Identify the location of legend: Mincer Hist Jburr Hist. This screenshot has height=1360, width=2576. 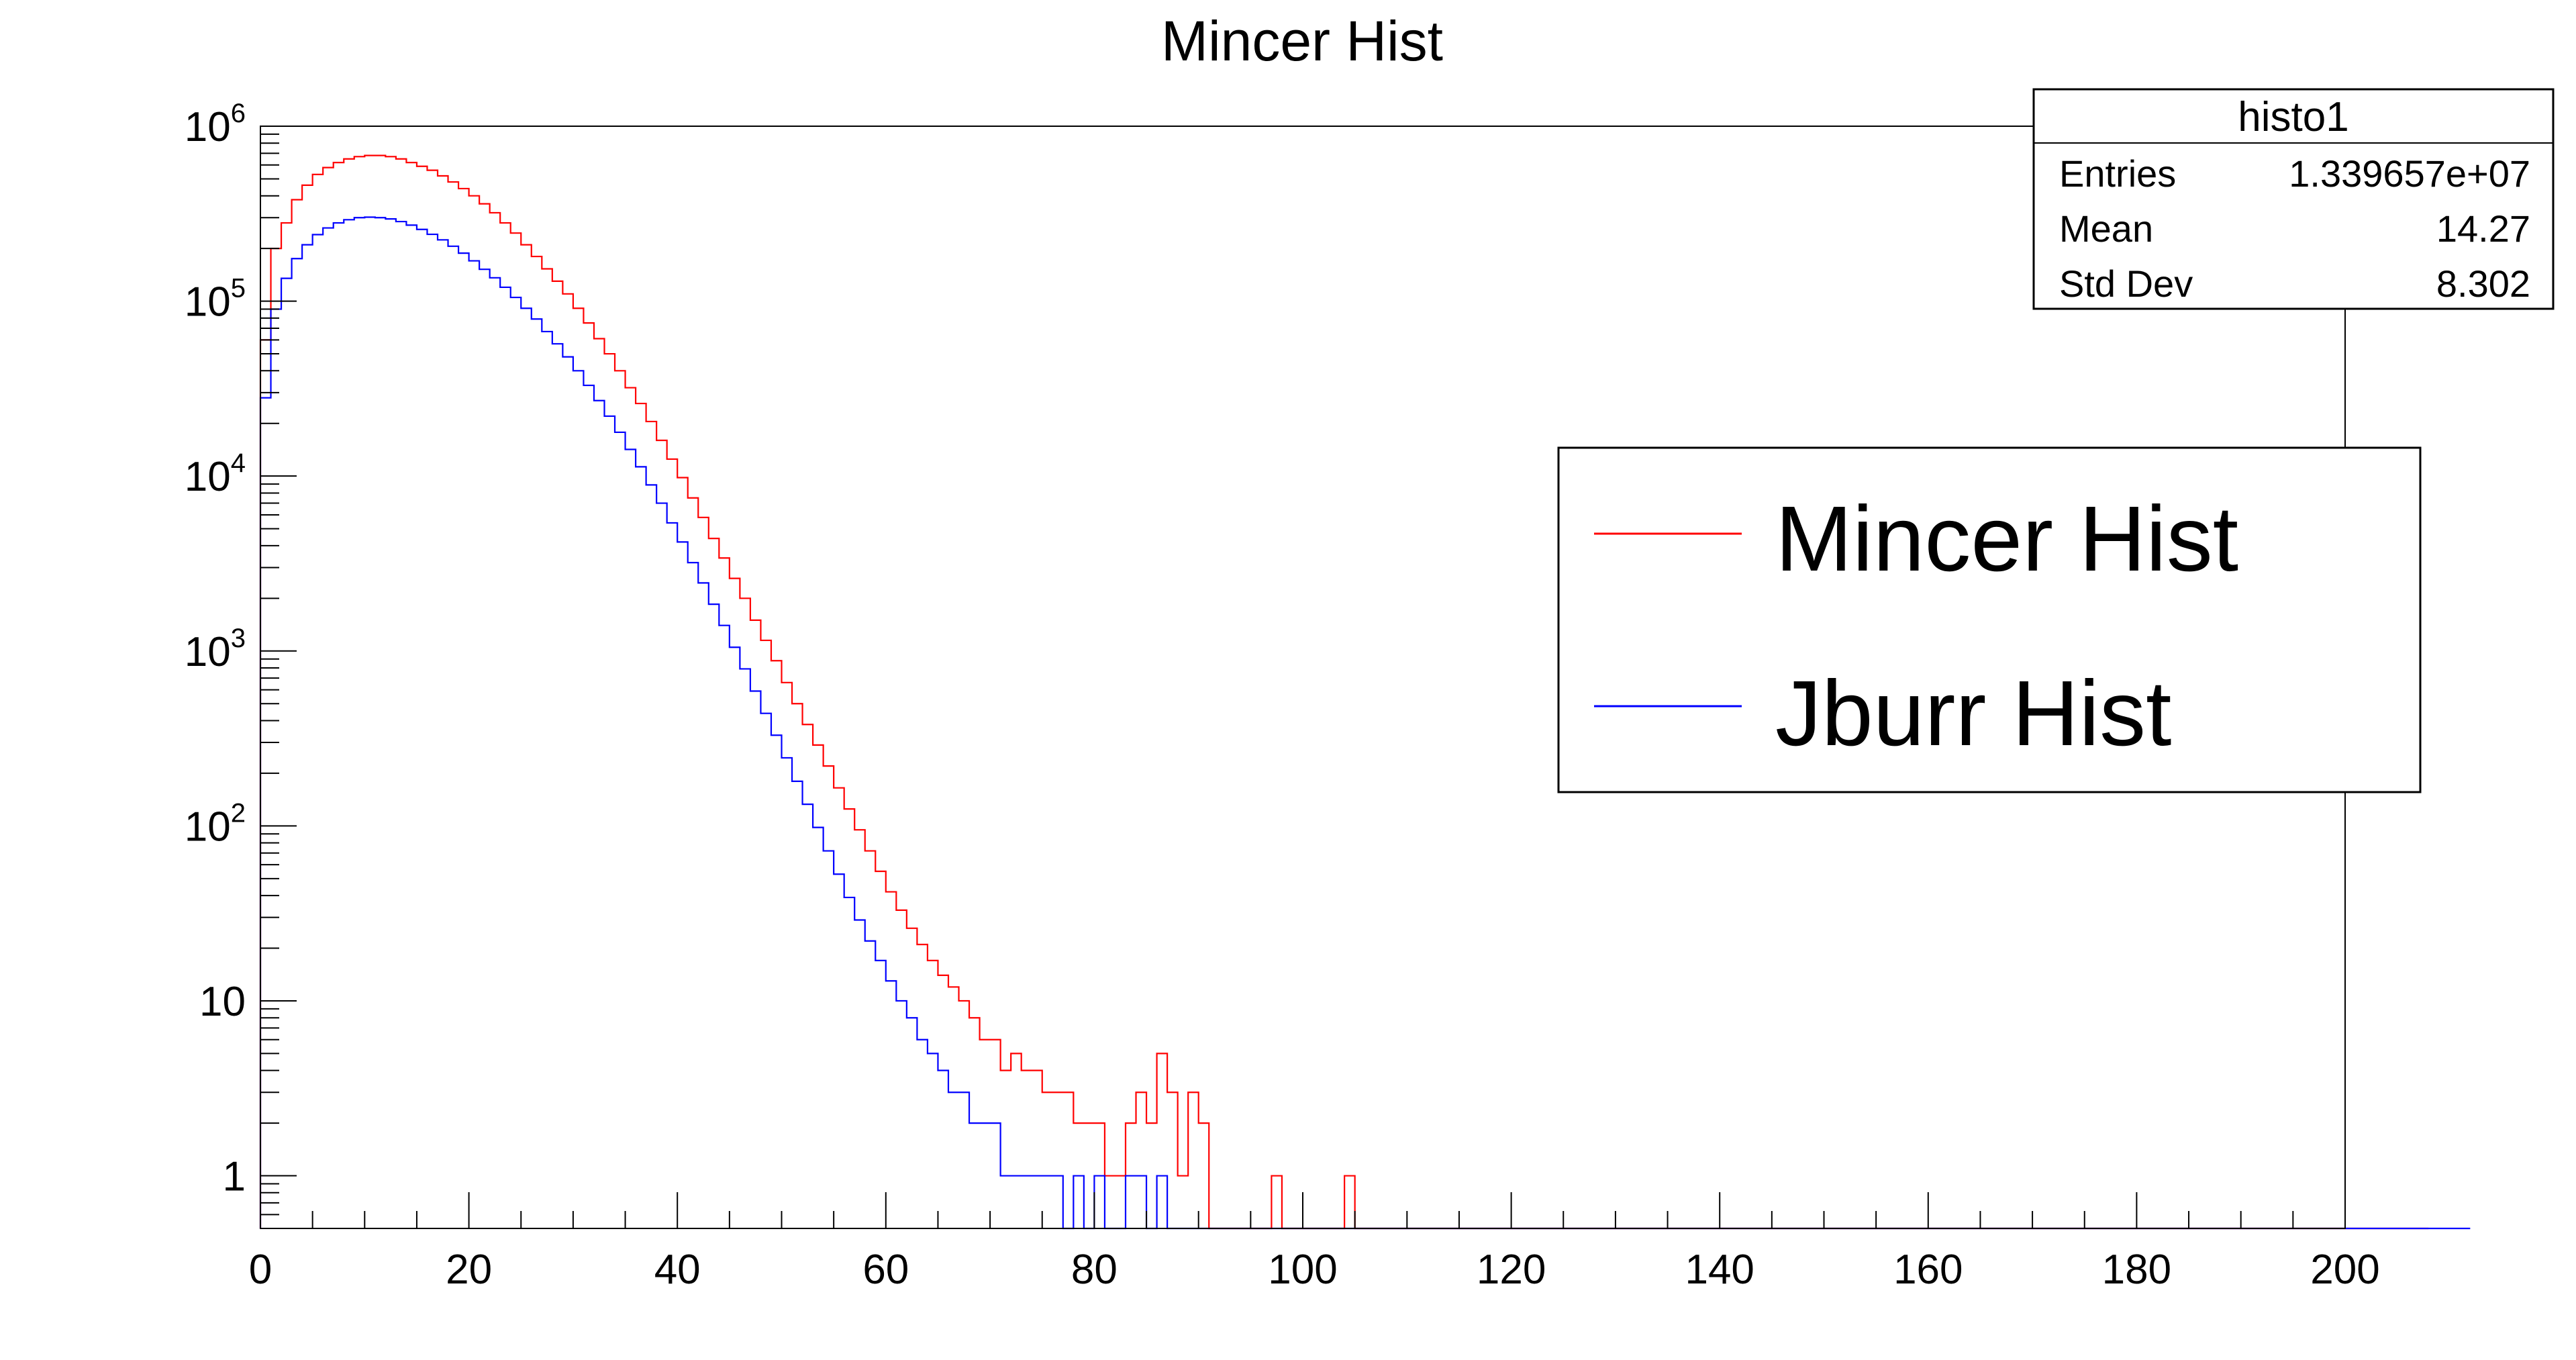
(1989, 619).